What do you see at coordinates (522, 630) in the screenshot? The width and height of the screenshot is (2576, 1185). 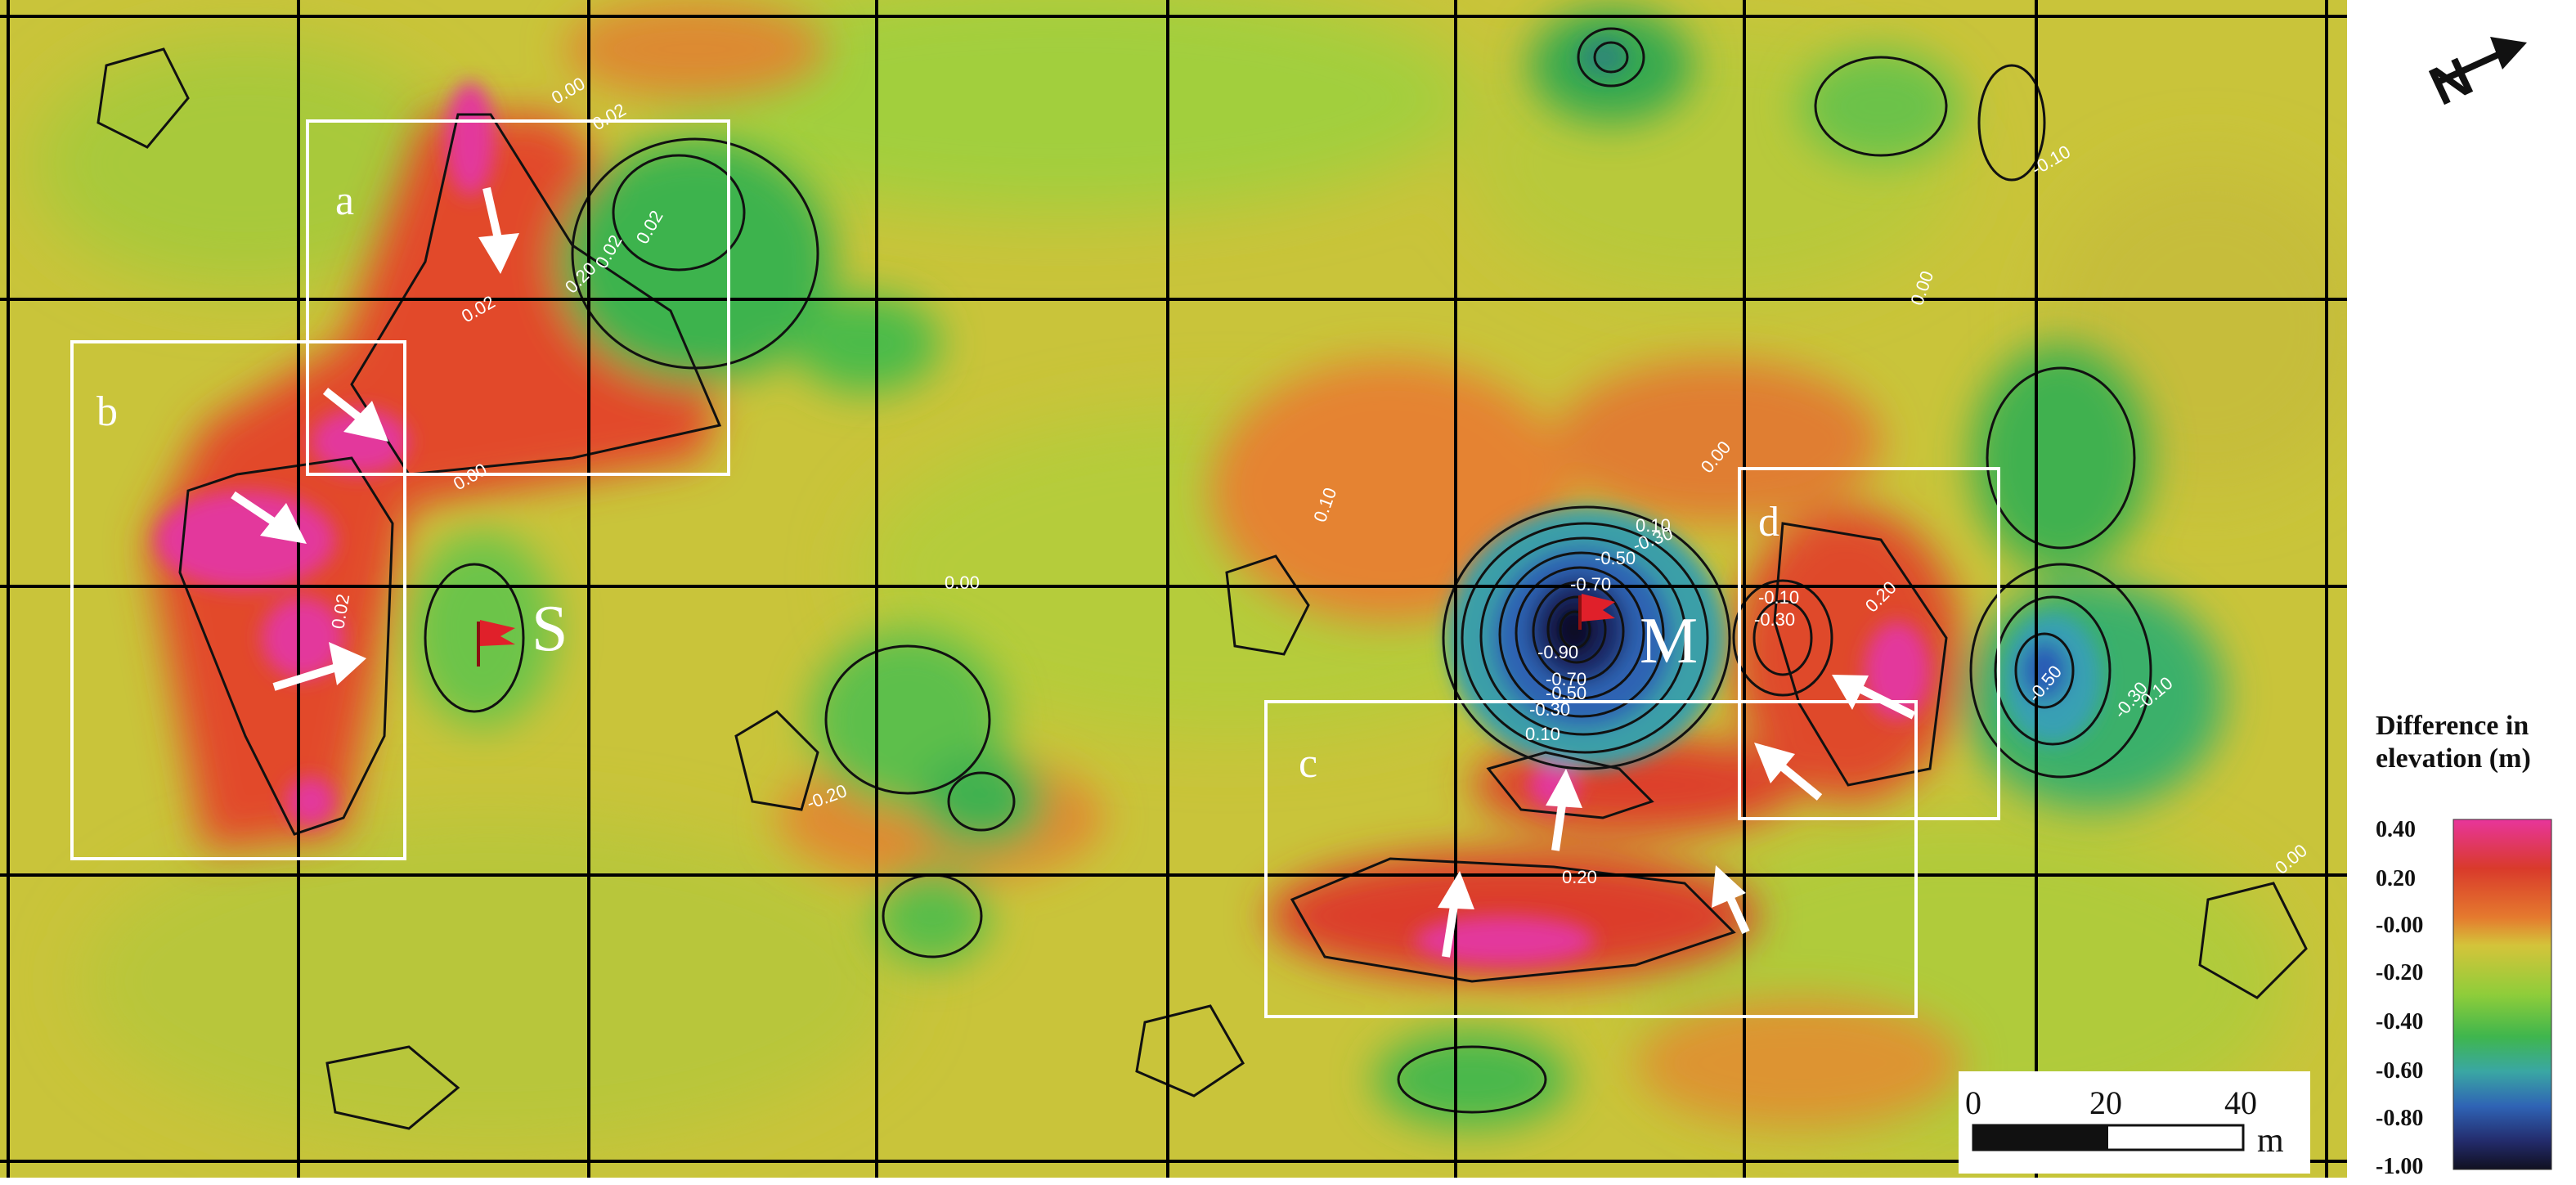 I see `site-S: S` at bounding box center [522, 630].